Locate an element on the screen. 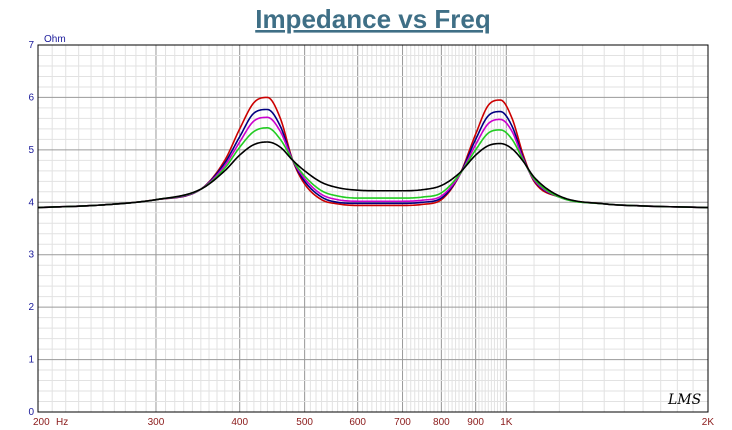 The image size is (732, 430). y-tick-label: 0 is located at coordinates (31, 412).